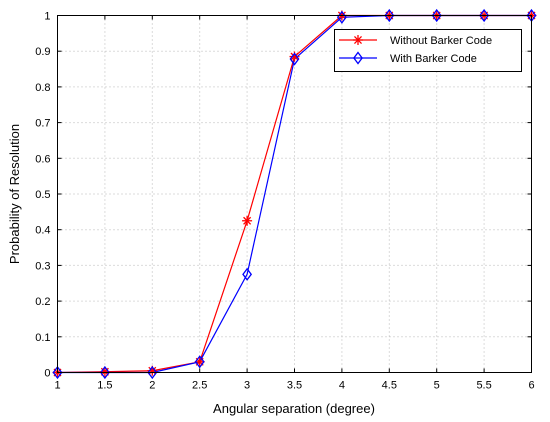  Describe the element at coordinates (47, 374) in the screenshot. I see `y-tick-label: 0` at that location.